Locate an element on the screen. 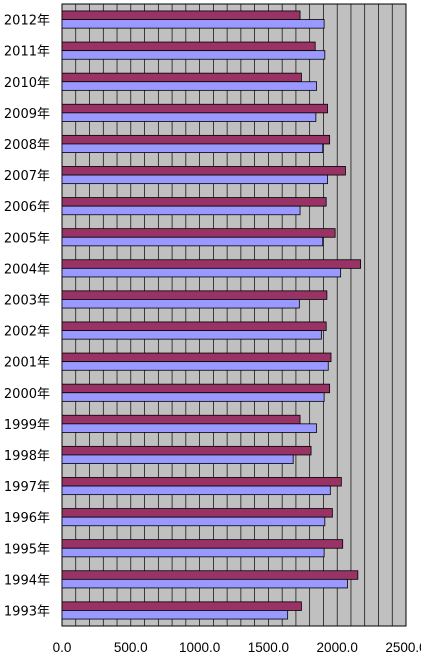  x-tick-label: 2500.0 is located at coordinates (403, 647).